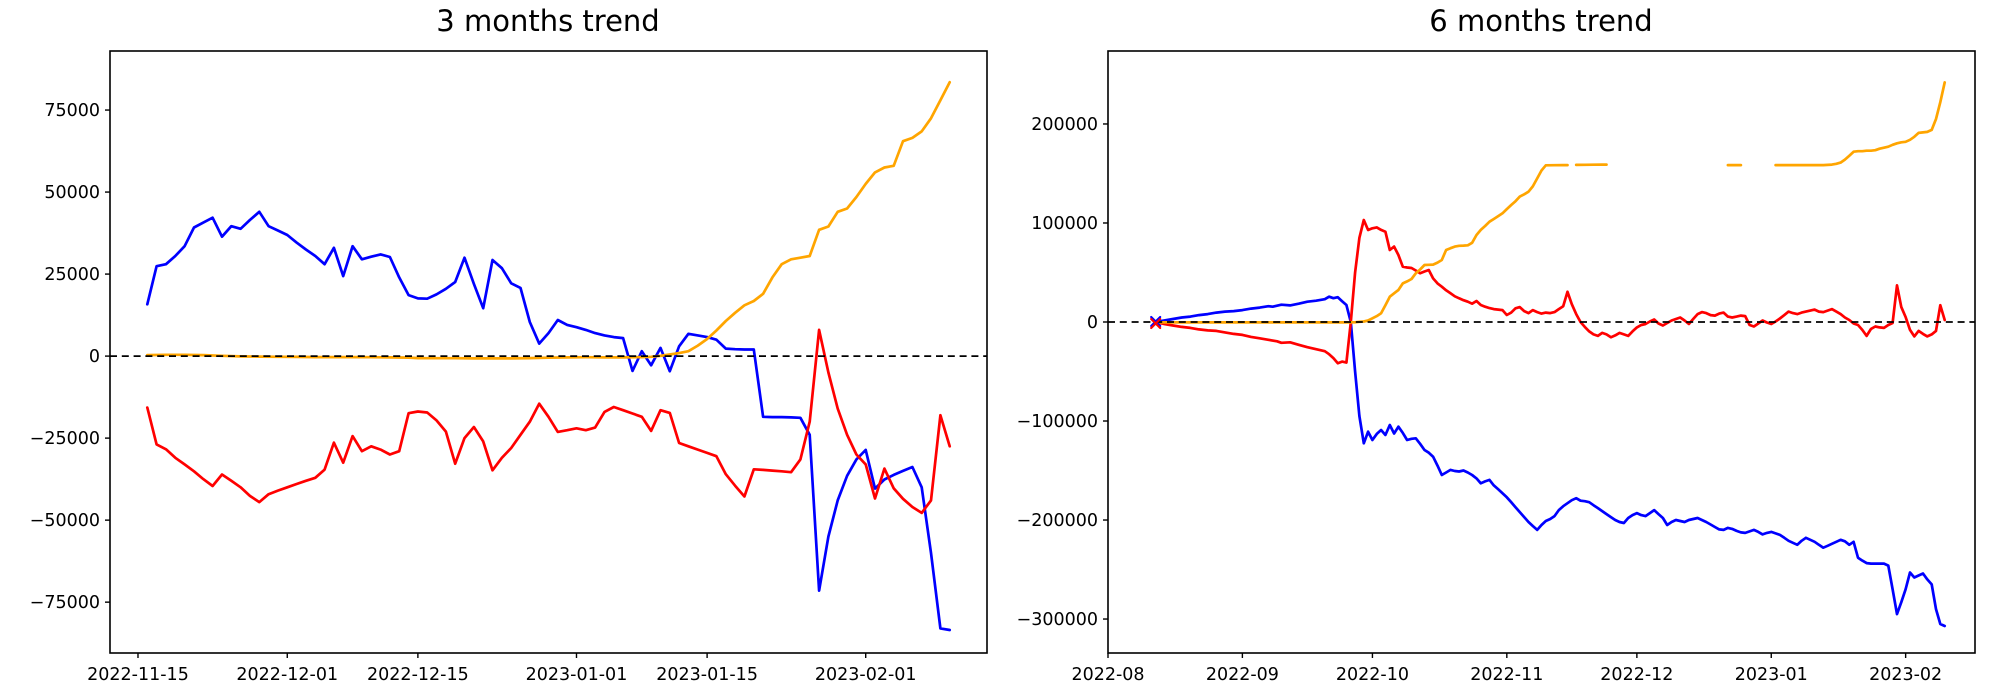  Describe the element at coordinates (1372, 675) in the screenshot. I see `x-tick-label: 2022-10` at that location.